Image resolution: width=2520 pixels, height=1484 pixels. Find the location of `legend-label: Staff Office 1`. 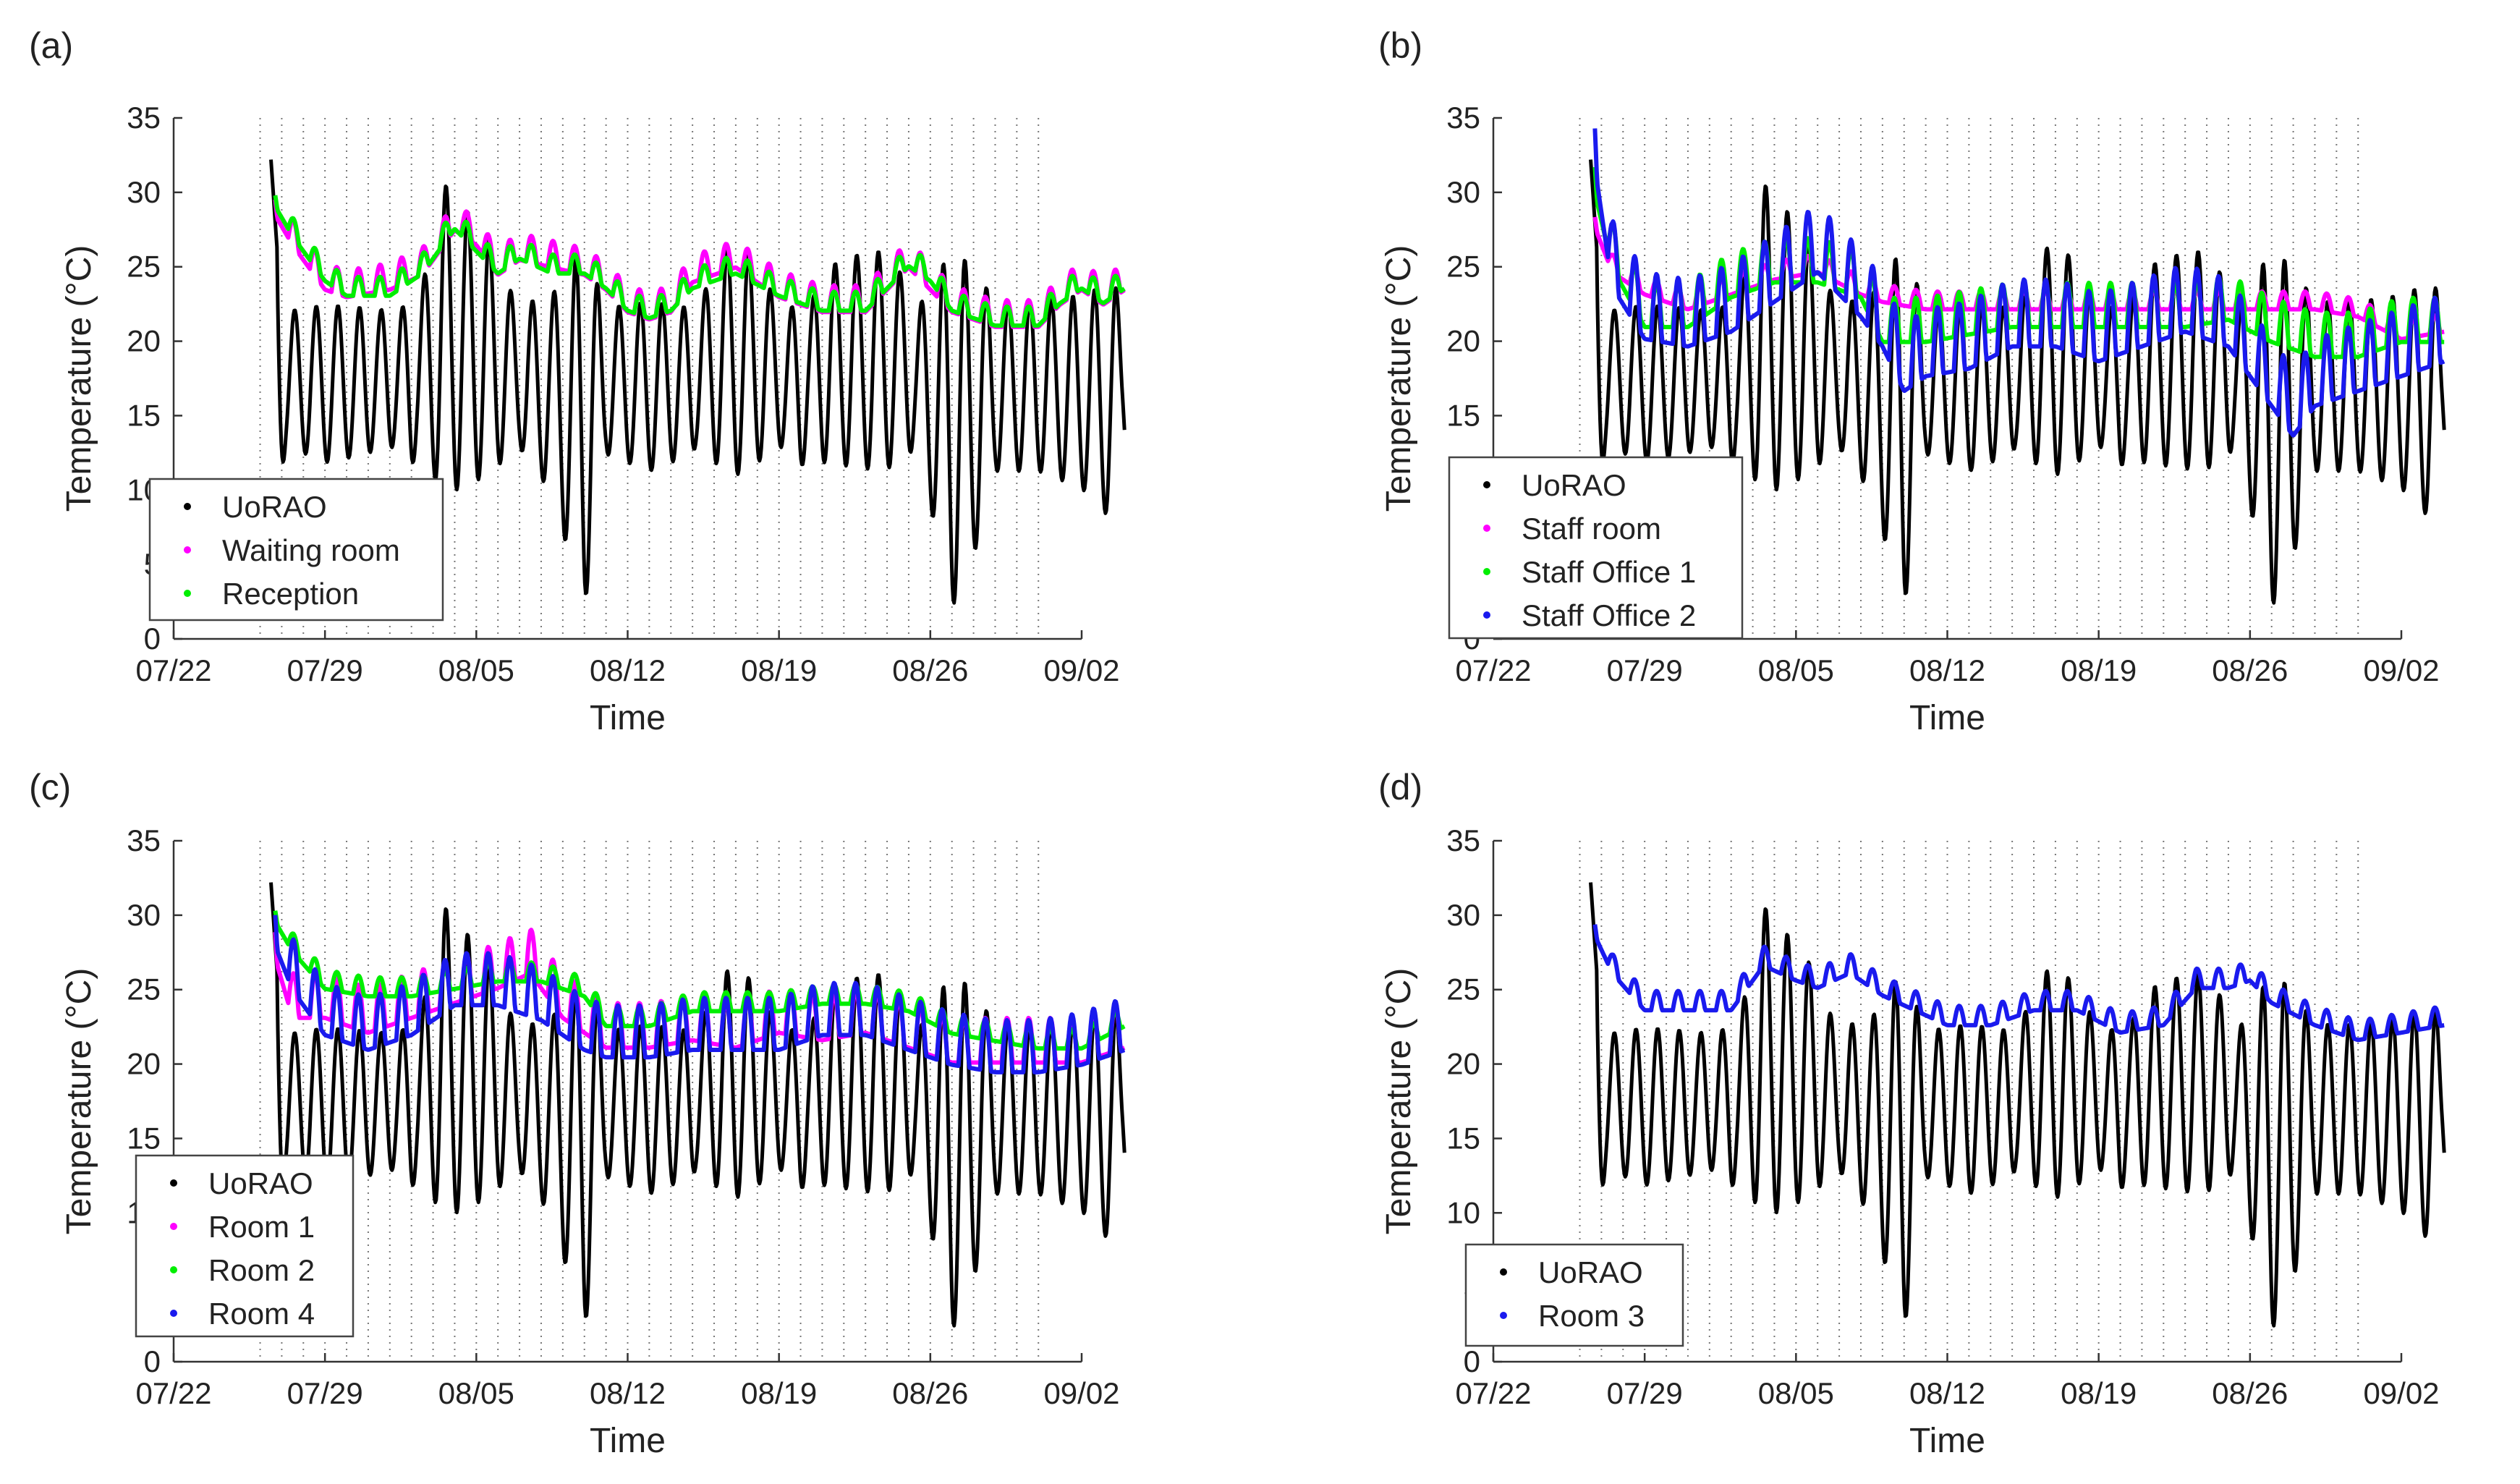

legend-label: Staff Office 1 is located at coordinates (1609, 572).